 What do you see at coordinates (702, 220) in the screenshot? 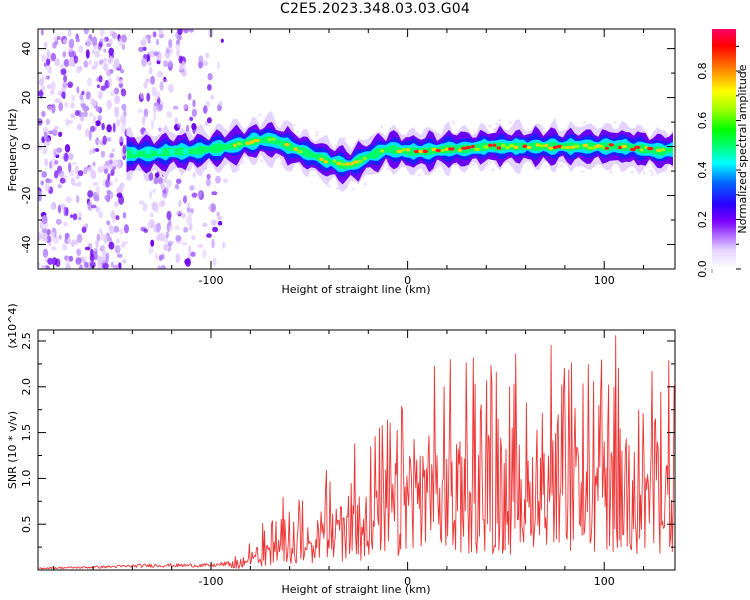
I see `colorbar-tick-label: 0.2` at bounding box center [702, 220].